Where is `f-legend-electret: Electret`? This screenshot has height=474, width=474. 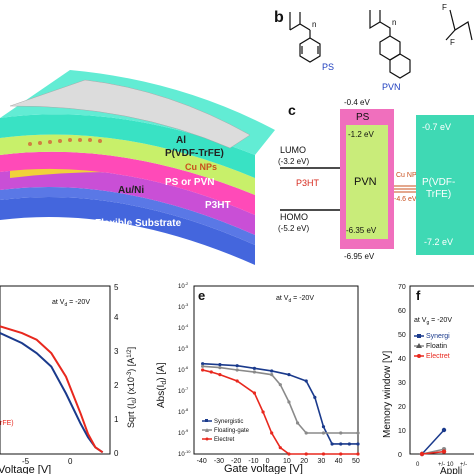 f-legend-electret: Electret is located at coordinates (438, 356).